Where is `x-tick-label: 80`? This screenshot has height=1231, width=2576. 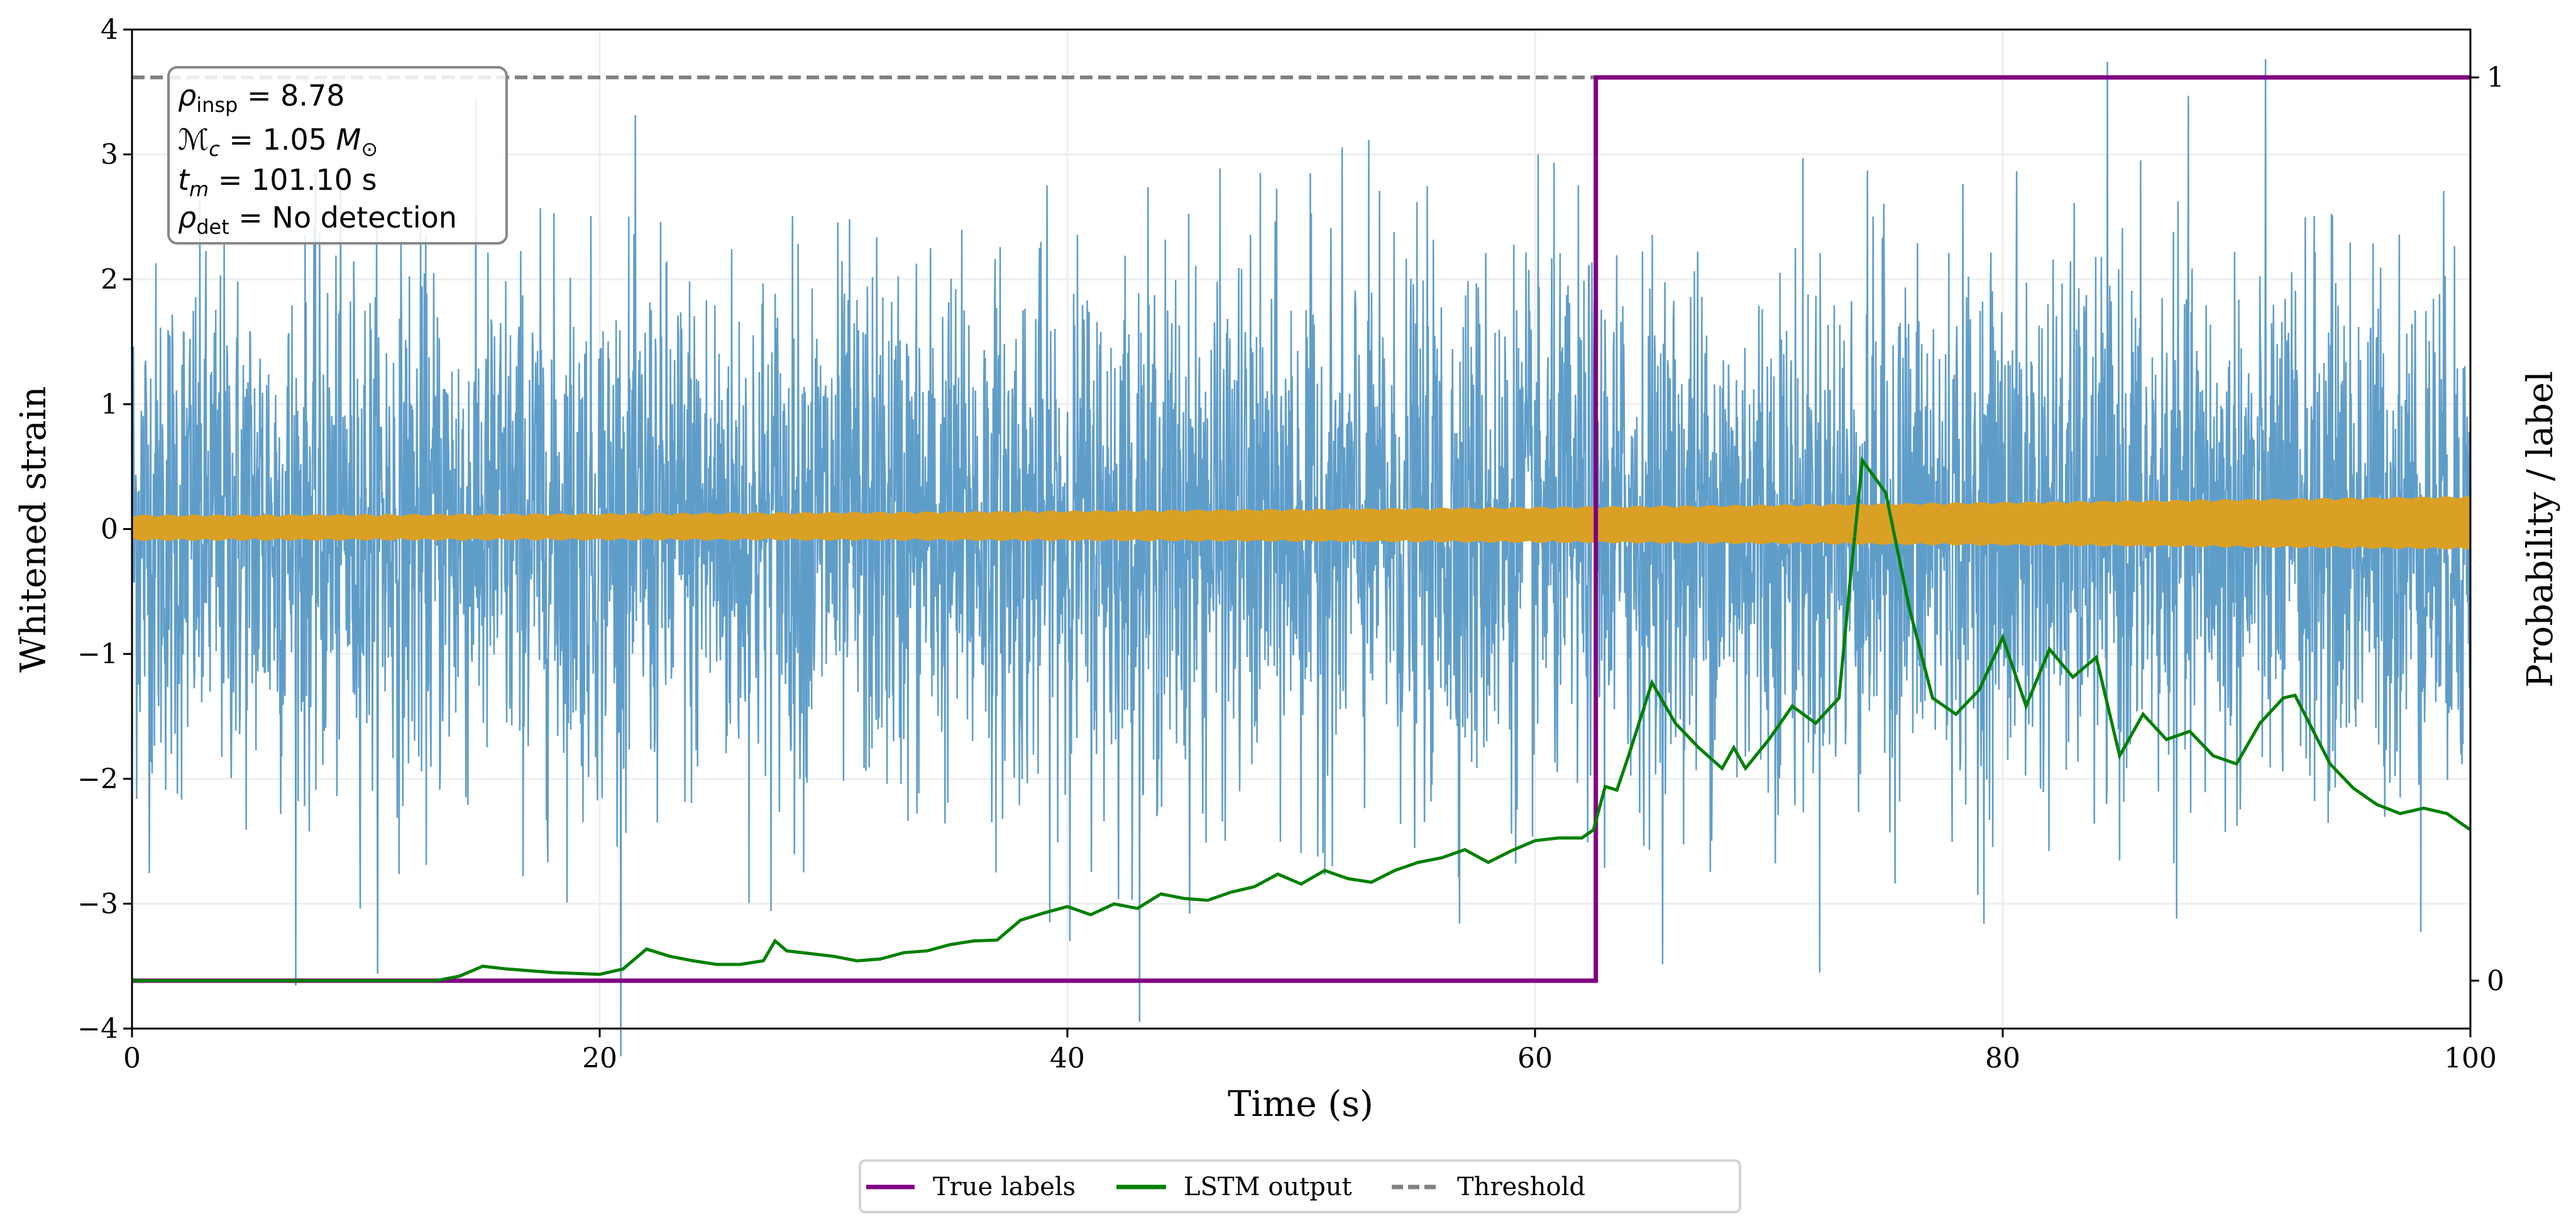
x-tick-label: 80 is located at coordinates (2003, 1058).